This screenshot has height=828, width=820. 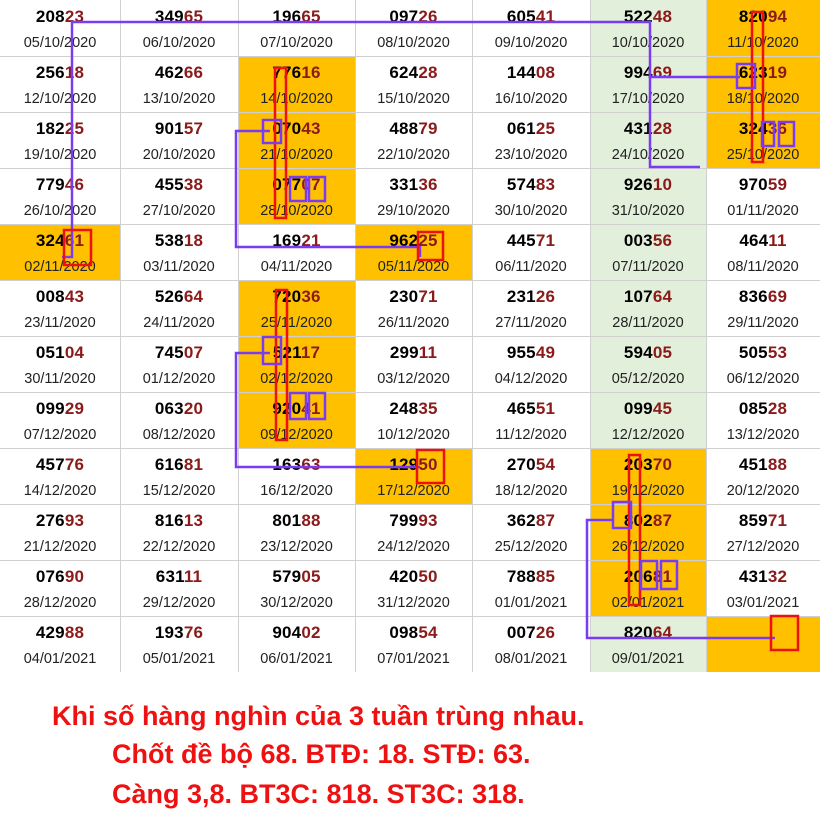 I want to click on result-date: 01/01/2021, so click(x=531, y=603).